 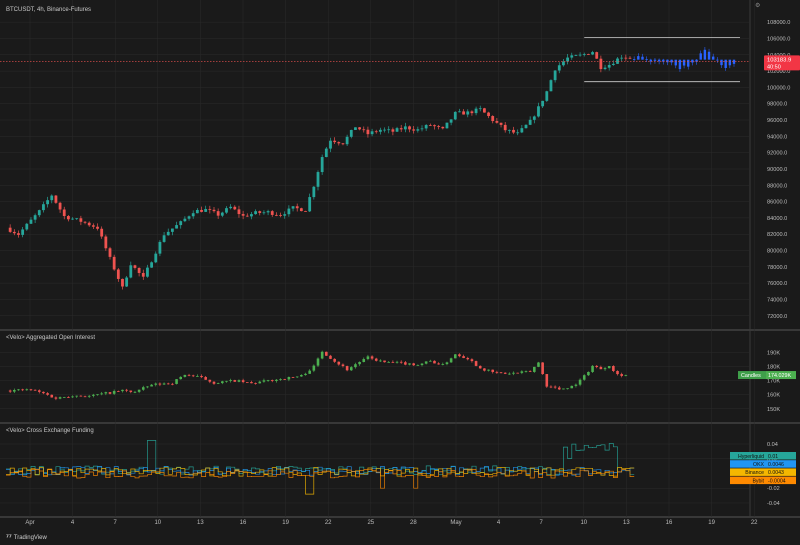 What do you see at coordinates (777, 170) in the screenshot?
I see `y-tick-label: 90000.0` at bounding box center [777, 170].